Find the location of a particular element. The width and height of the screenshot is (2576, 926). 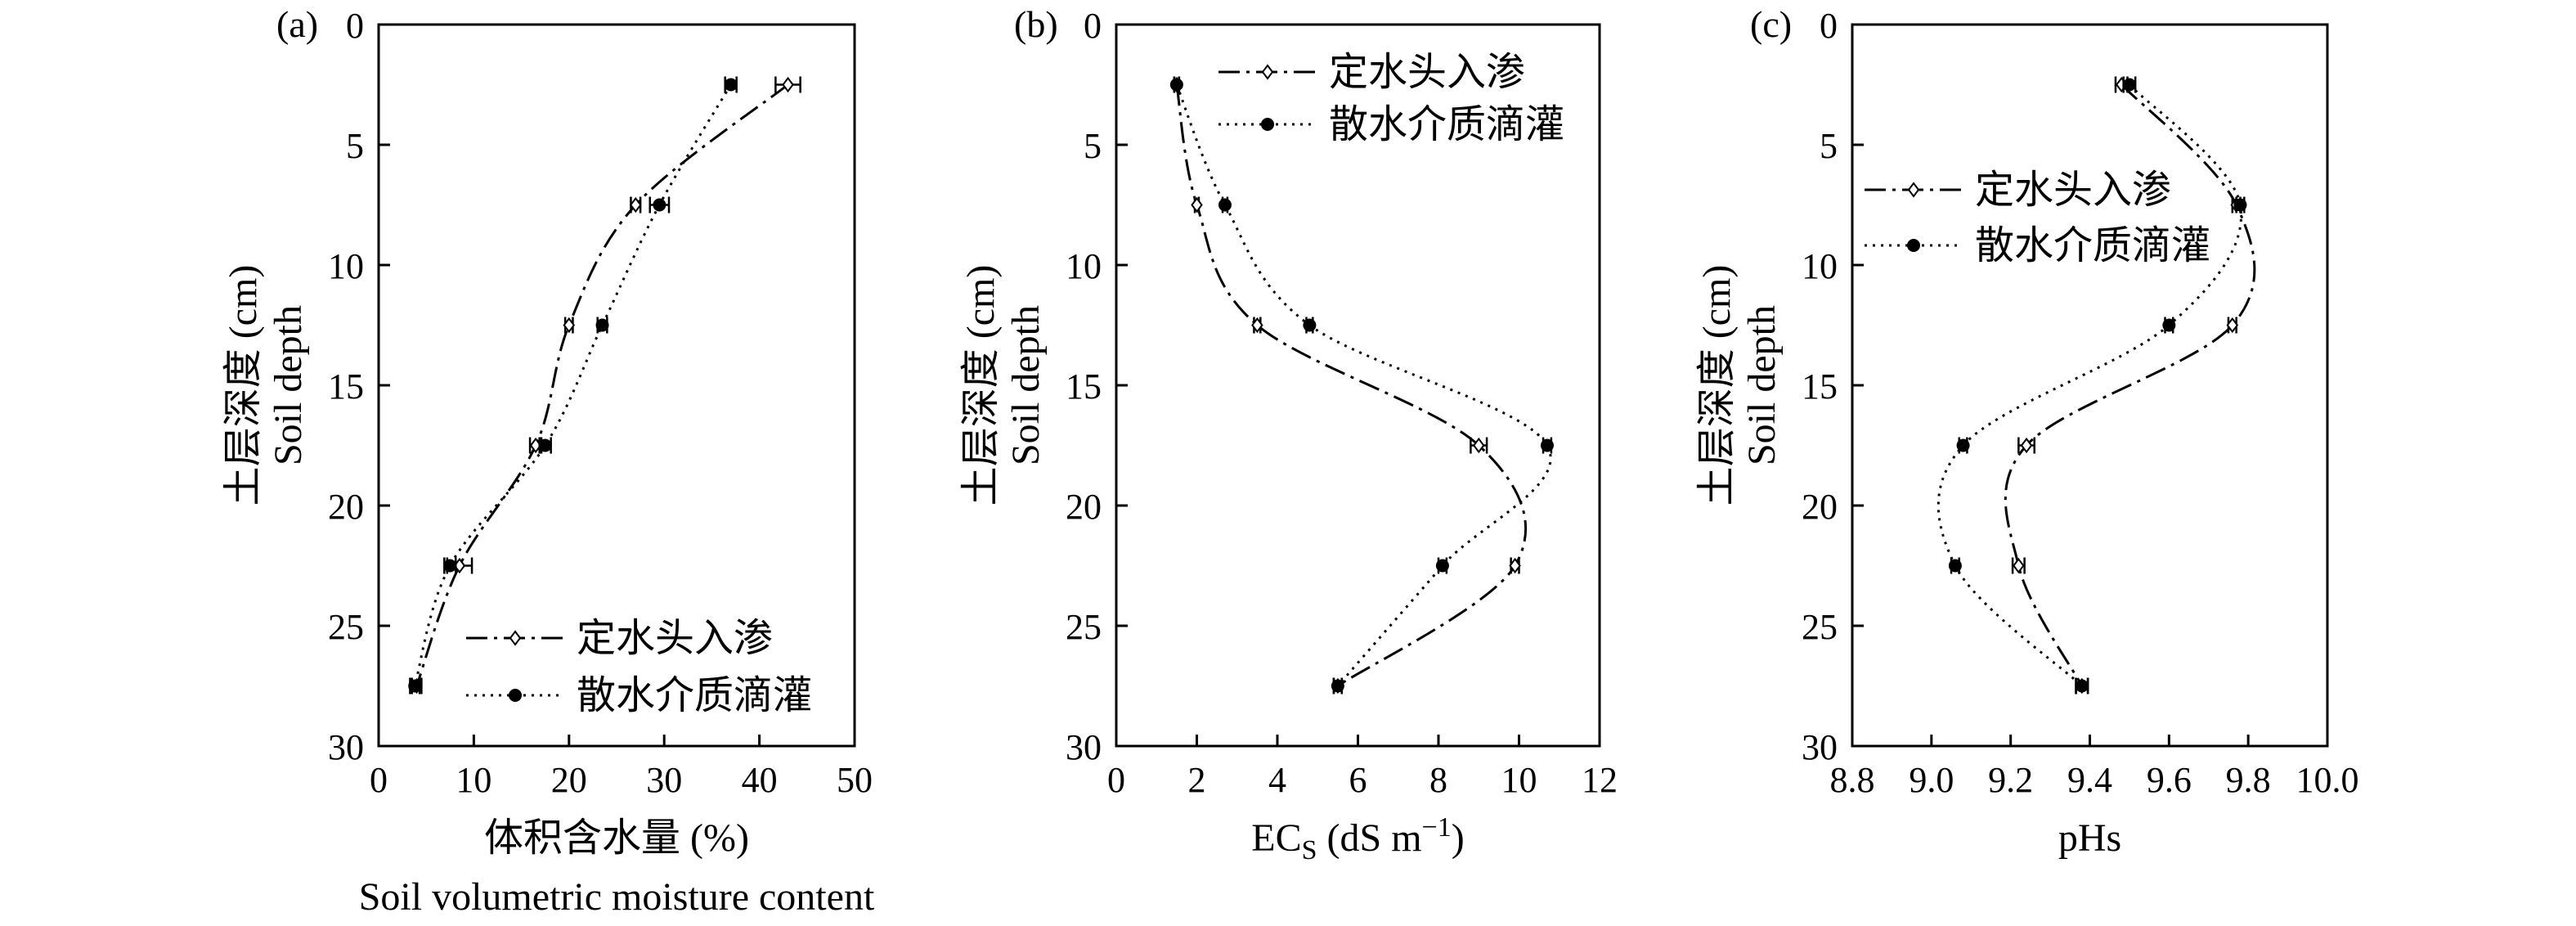

x-tick-label: 10 is located at coordinates (473, 780).